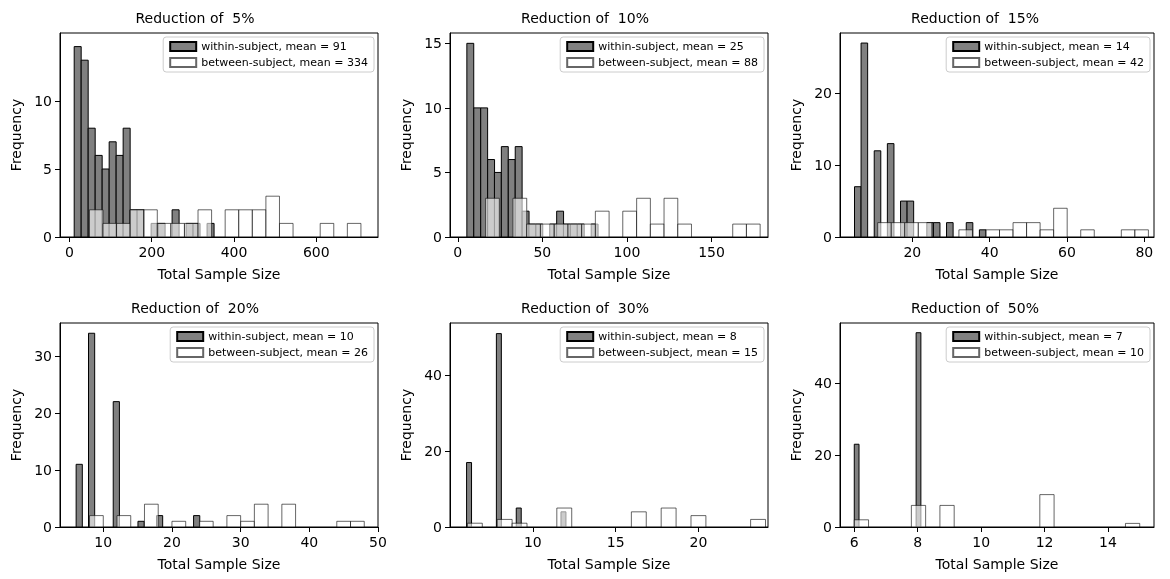  I want to click on x-tick-label: 400, so click(234, 252).